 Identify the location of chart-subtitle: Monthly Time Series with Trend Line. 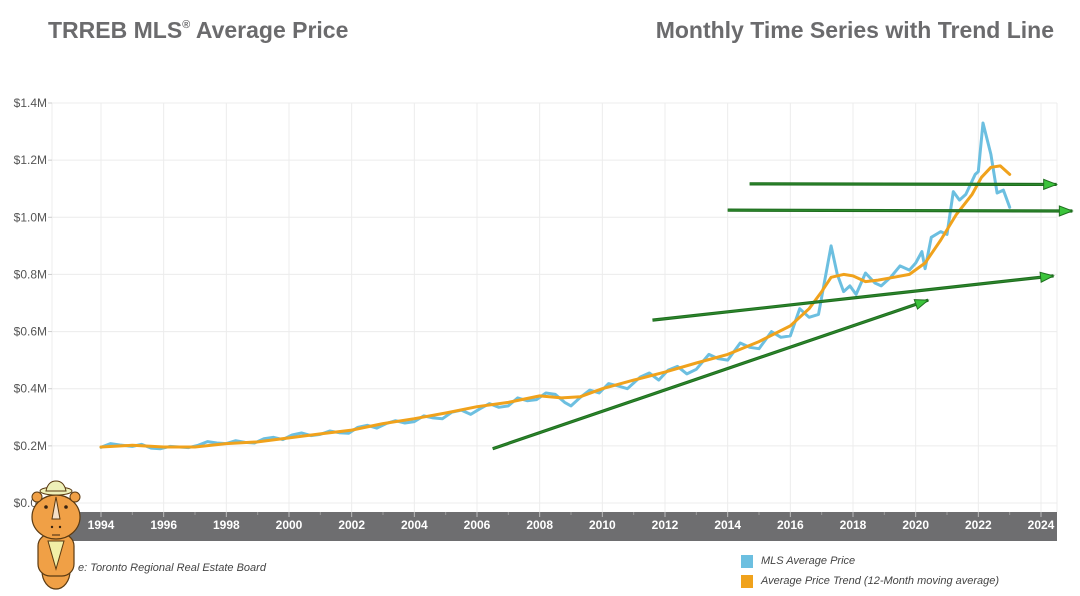
(854, 30).